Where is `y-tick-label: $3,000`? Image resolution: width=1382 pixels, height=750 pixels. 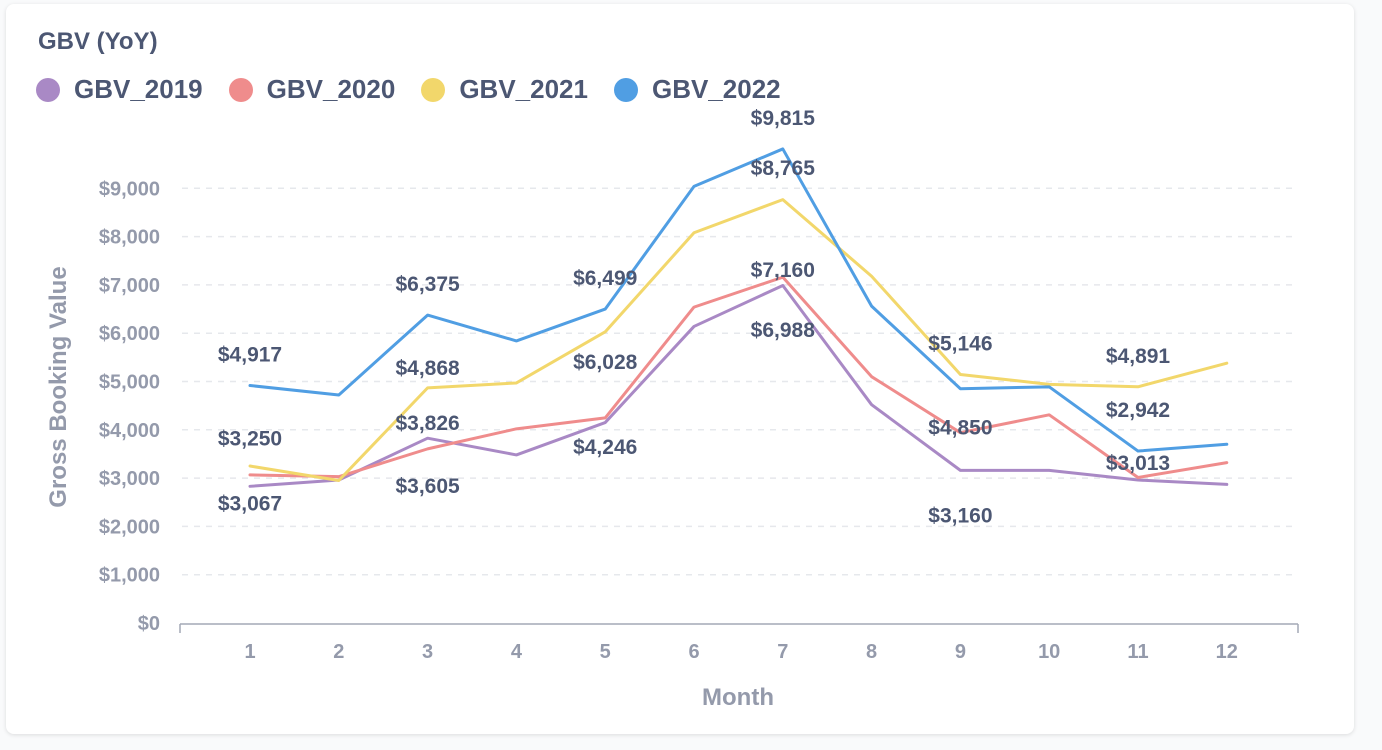 y-tick-label: $3,000 is located at coordinates (129, 479).